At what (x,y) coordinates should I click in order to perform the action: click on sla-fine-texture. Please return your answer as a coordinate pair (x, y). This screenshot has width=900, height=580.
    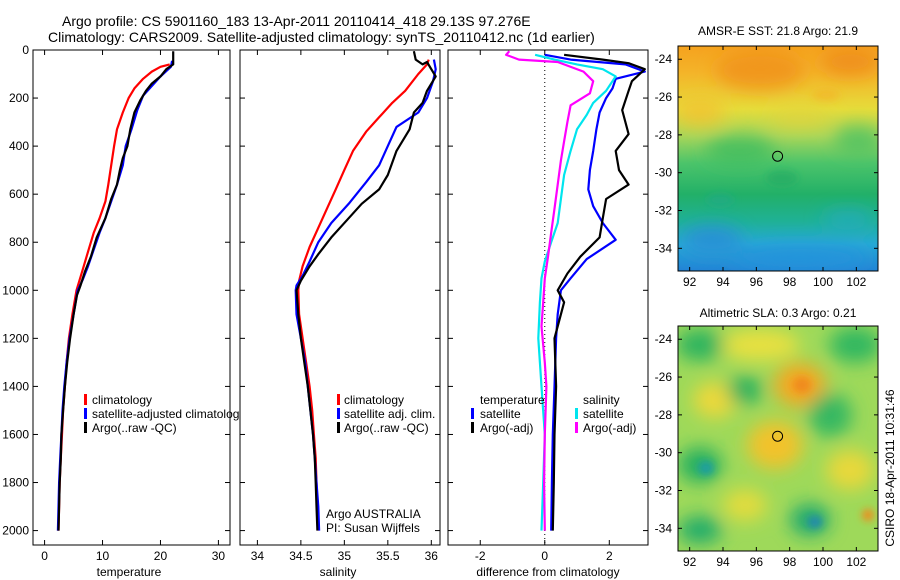
    Looking at the image, I should click on (786, 452).